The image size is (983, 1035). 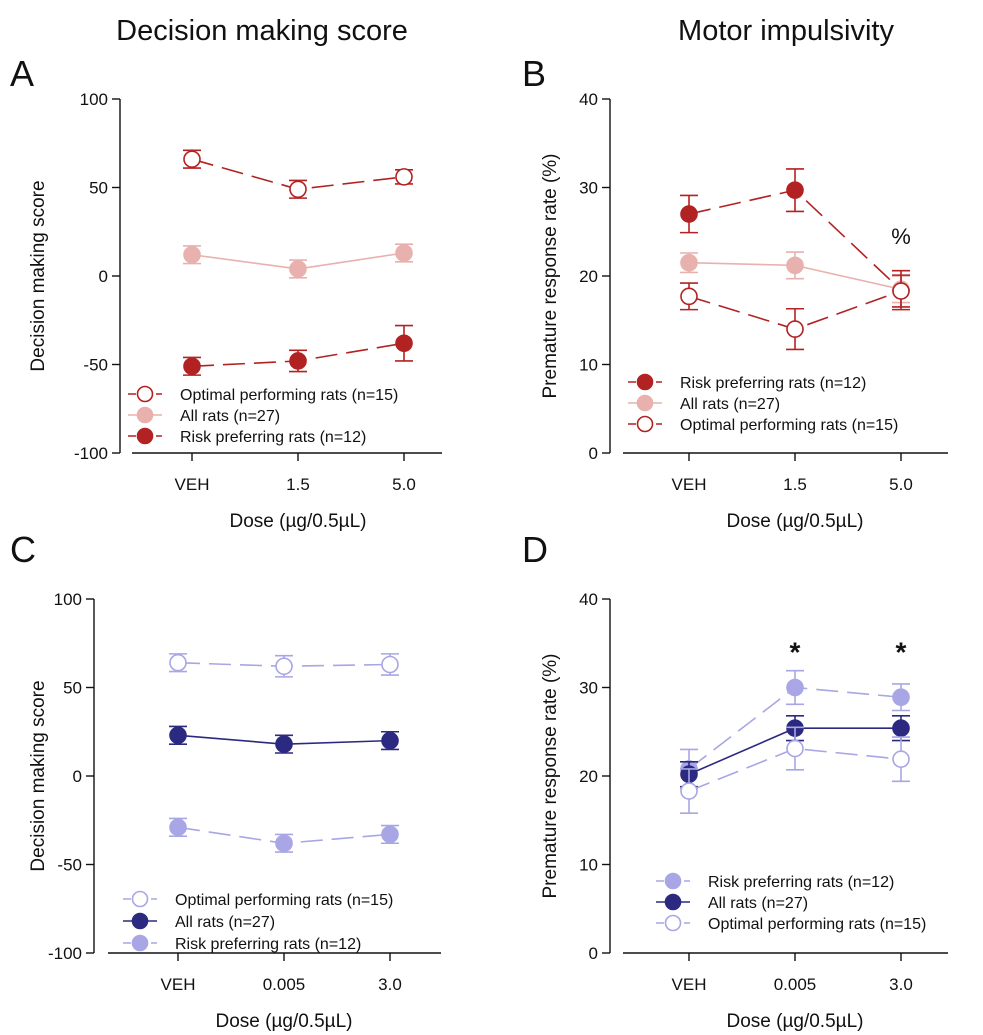 What do you see at coordinates (225, 922) in the screenshot?
I see `legend-label: All rats (n=27)` at bounding box center [225, 922].